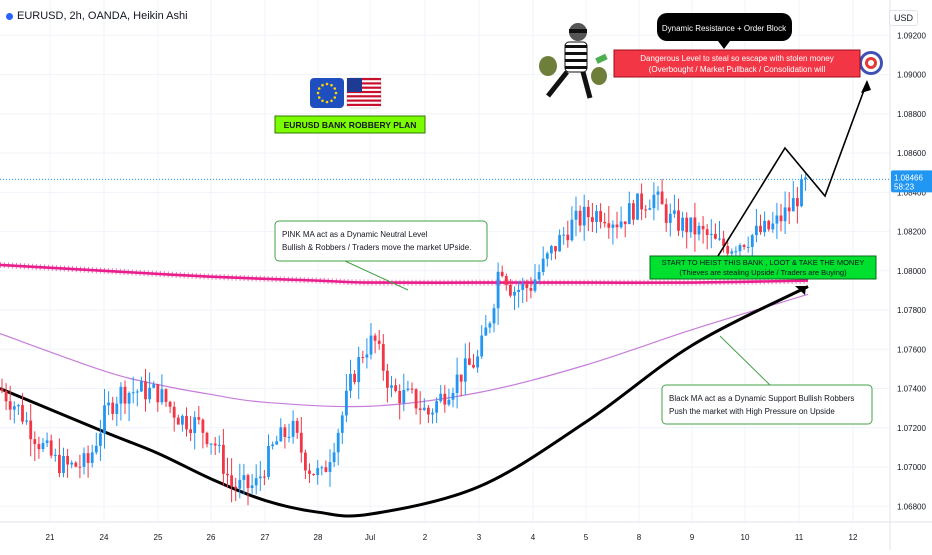 The image size is (932, 555). I want to click on black-note-box, so click(767, 404).